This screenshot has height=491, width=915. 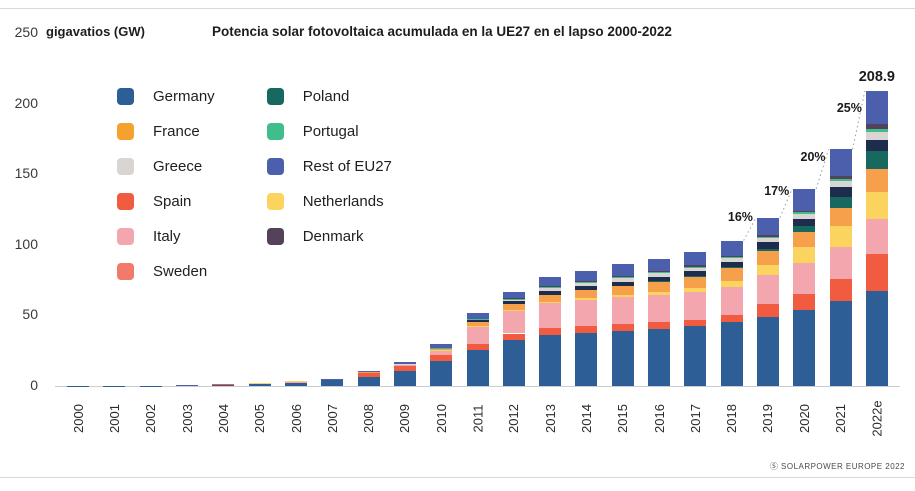 I want to click on bar-segment-greece-2011, so click(x=477, y=320).